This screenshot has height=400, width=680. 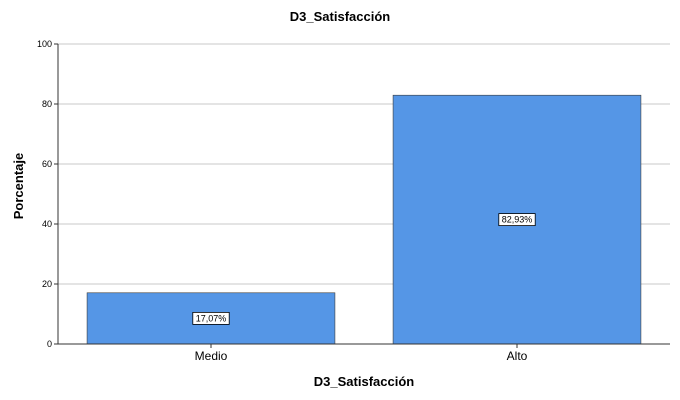 I want to click on data-label: 17,07%, so click(x=211, y=318).